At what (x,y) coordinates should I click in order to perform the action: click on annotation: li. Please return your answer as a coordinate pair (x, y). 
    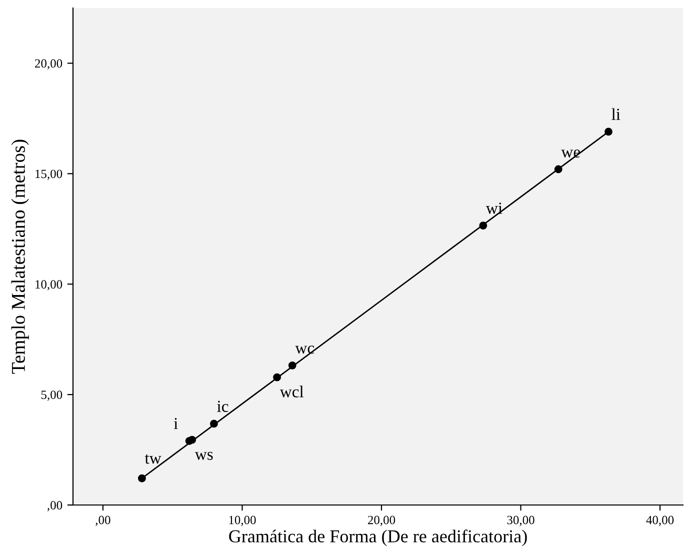
    Looking at the image, I should click on (616, 114).